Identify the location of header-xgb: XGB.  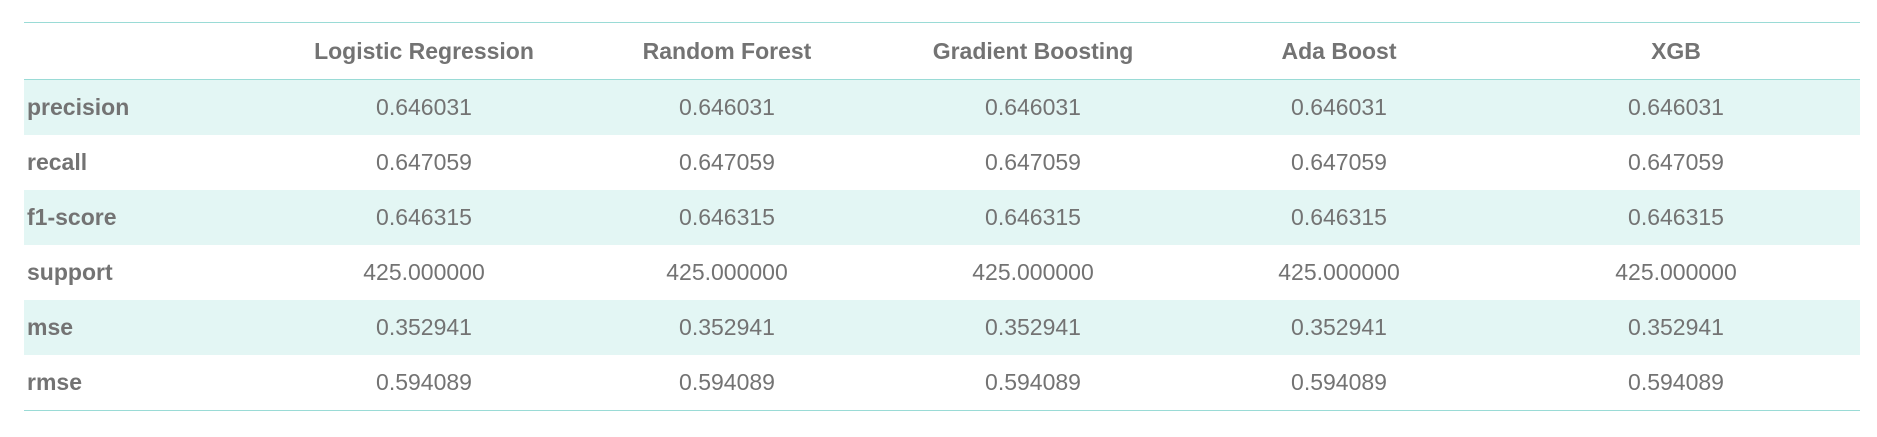
(1676, 50).